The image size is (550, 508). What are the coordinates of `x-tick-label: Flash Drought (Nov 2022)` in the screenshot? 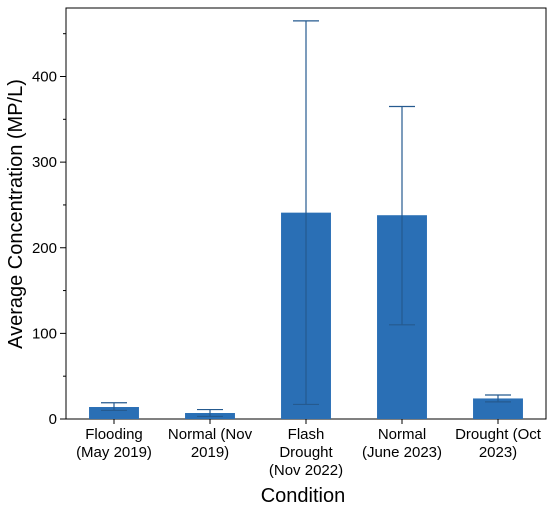 It's located at (306, 452).